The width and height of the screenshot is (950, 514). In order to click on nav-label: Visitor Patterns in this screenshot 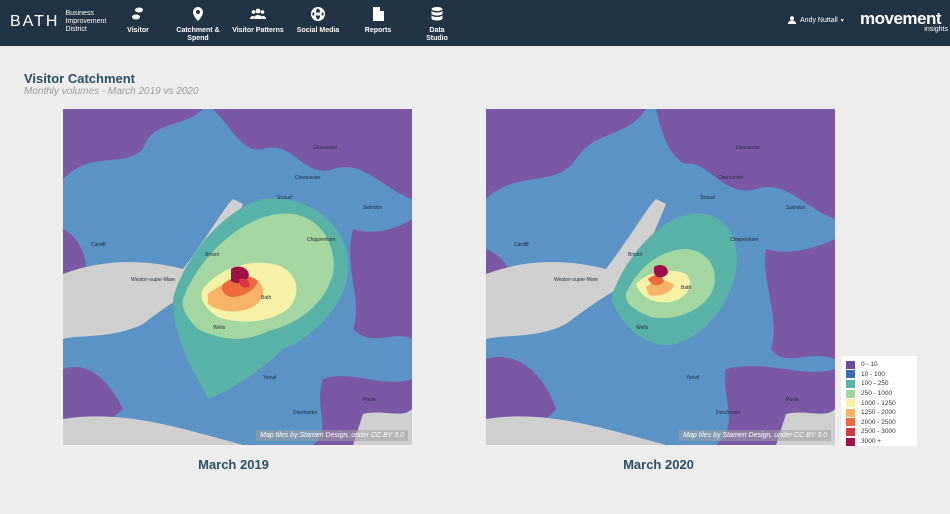, I will do `click(258, 30)`.